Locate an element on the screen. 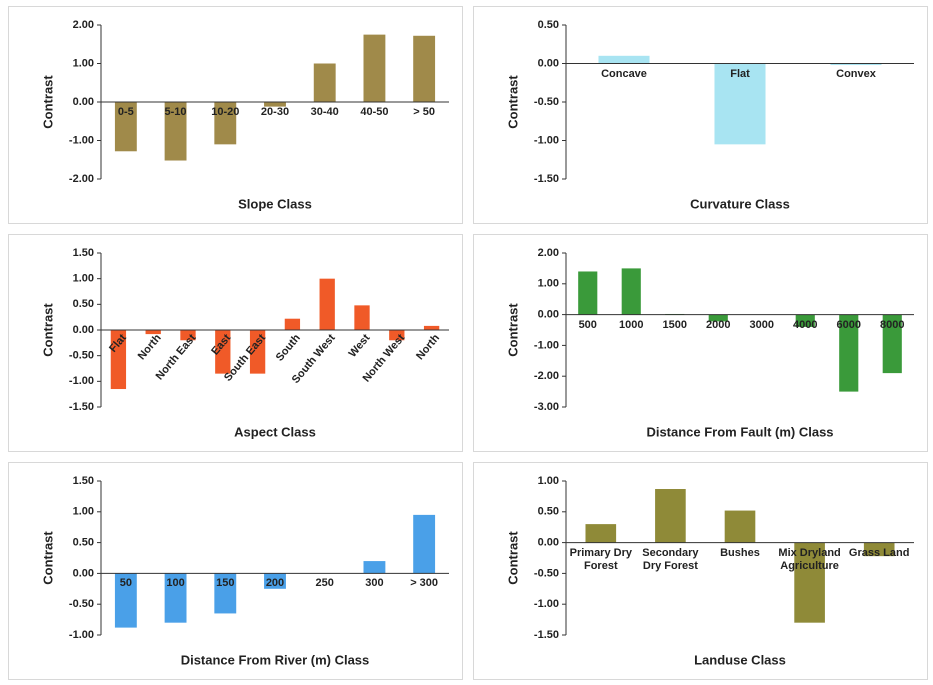 This screenshot has width=933, height=685. x-tick-label-box: 100 is located at coordinates (175, 583).